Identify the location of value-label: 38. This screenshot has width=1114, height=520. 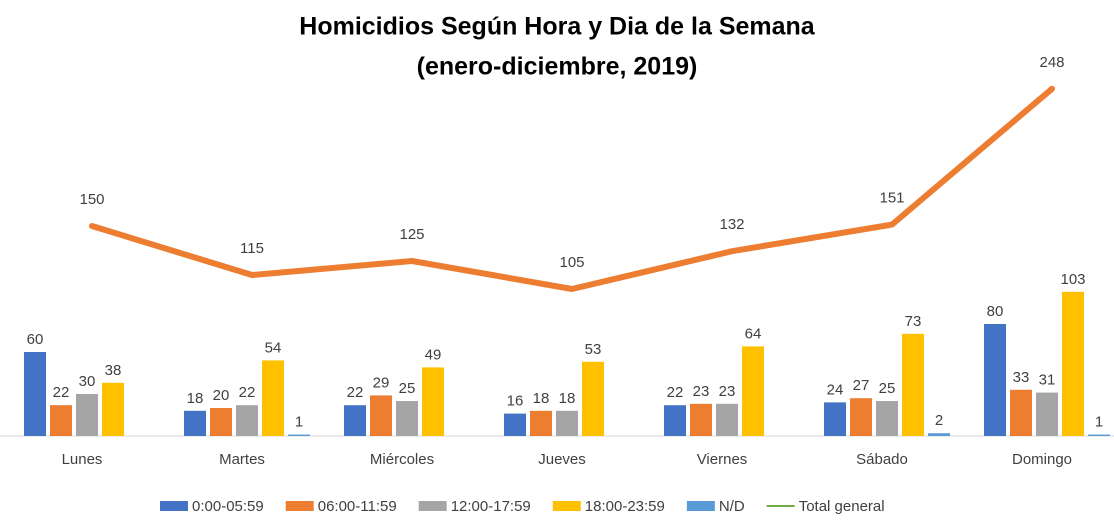
(113, 370).